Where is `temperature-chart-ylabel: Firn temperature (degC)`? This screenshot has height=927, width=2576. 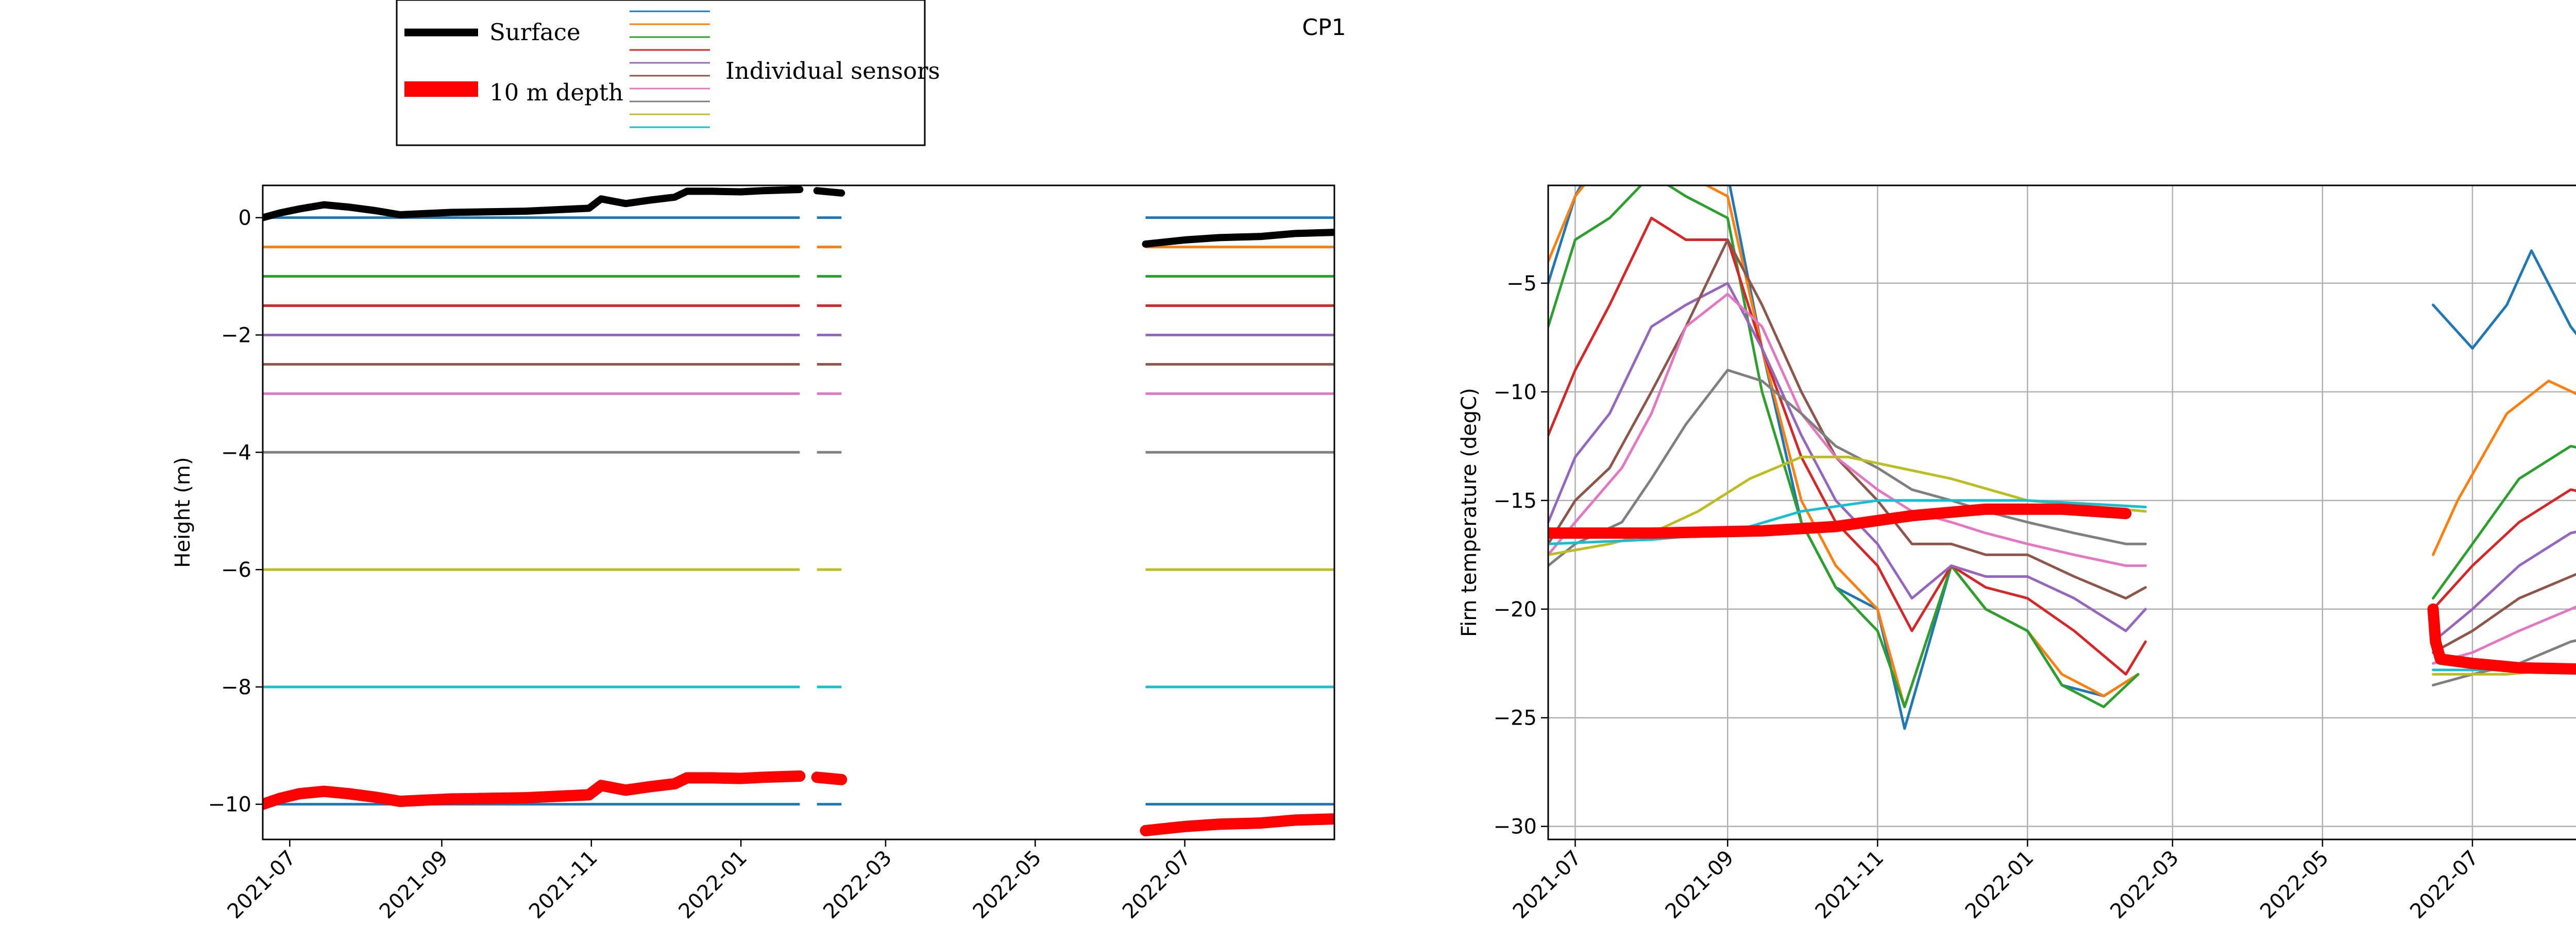
temperature-chart-ylabel: Firn temperature (degC) is located at coordinates (1470, 512).